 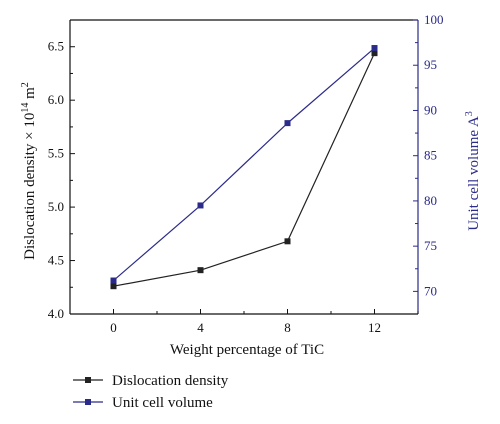 I want to click on y-right-tick-label-1: 75, so click(x=430, y=245).